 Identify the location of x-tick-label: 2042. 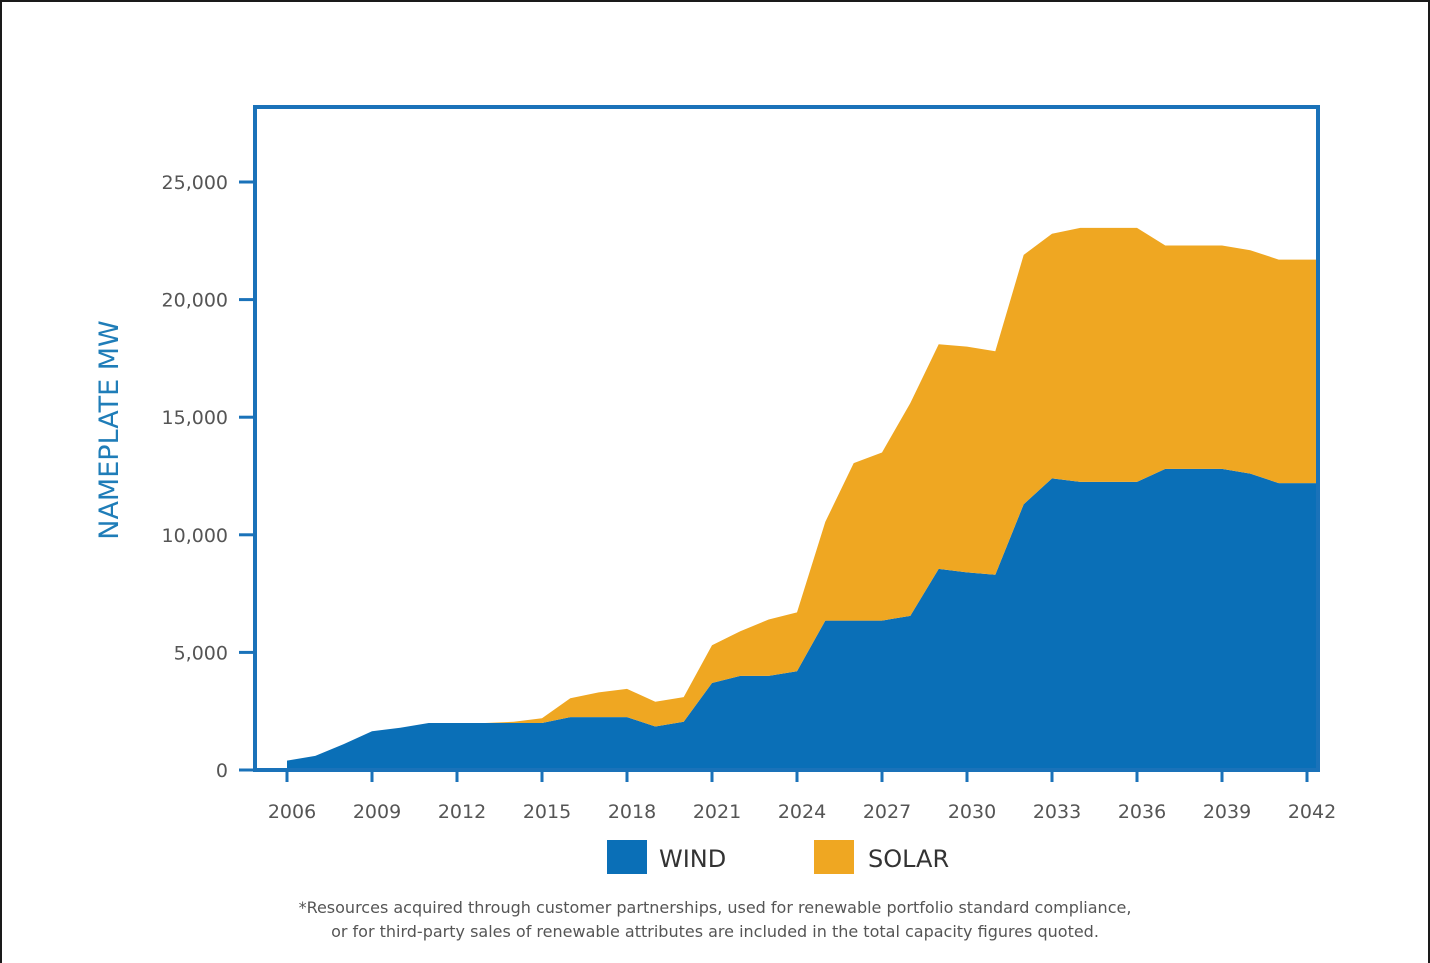
(1312, 812).